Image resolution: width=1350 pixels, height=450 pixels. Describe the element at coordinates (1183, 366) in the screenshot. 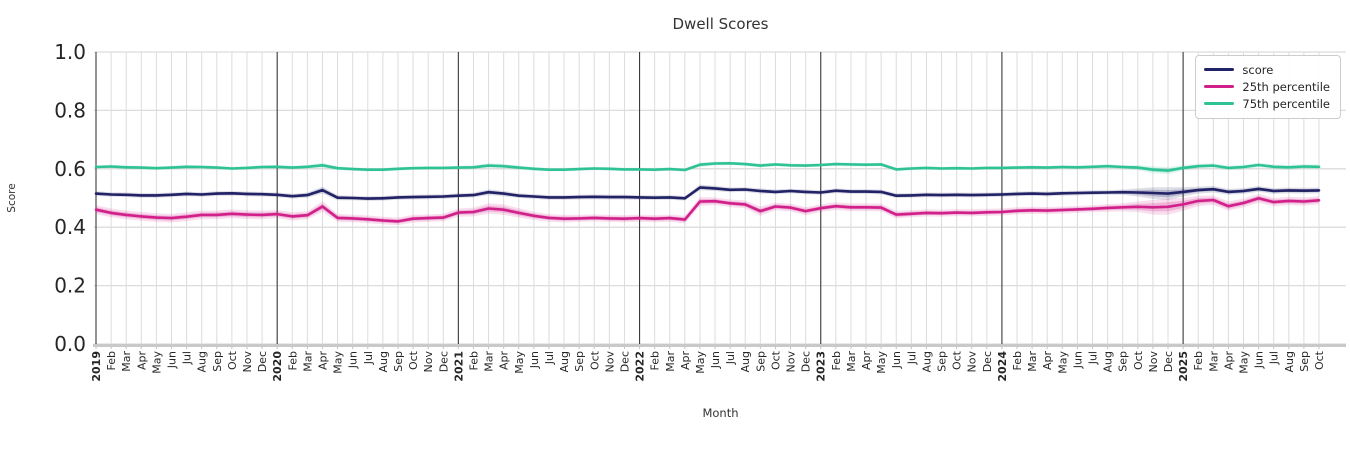

I see `svg-text: 2025` at that location.